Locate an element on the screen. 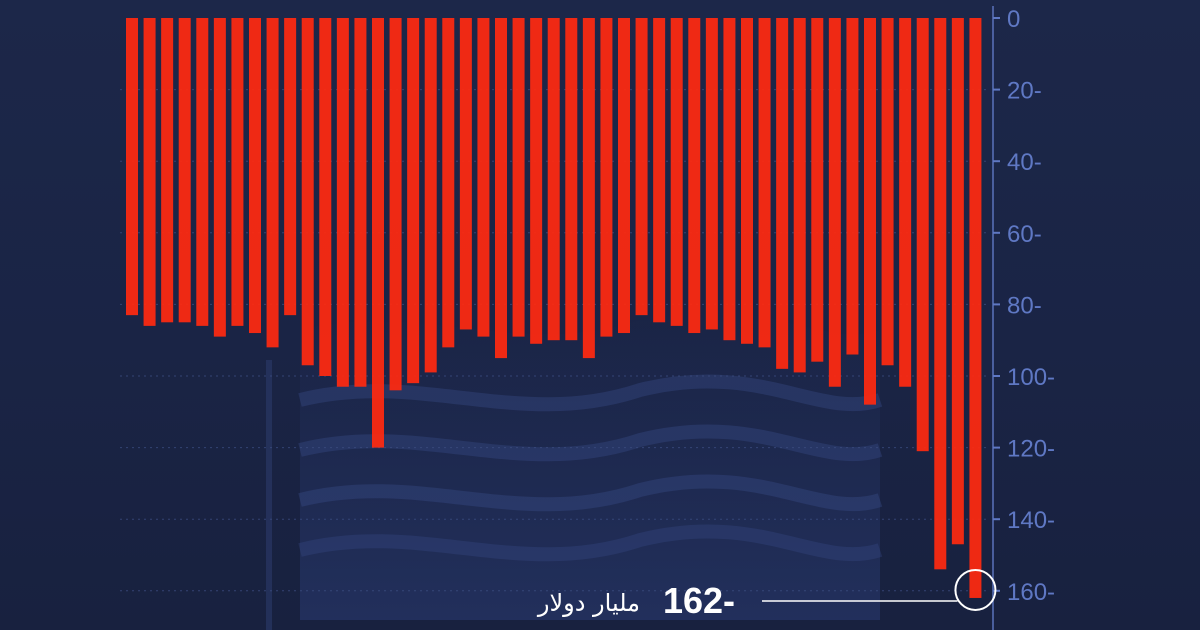 The width and height of the screenshot is (1200, 630). y-tick-label: 160- is located at coordinates (1031, 592).